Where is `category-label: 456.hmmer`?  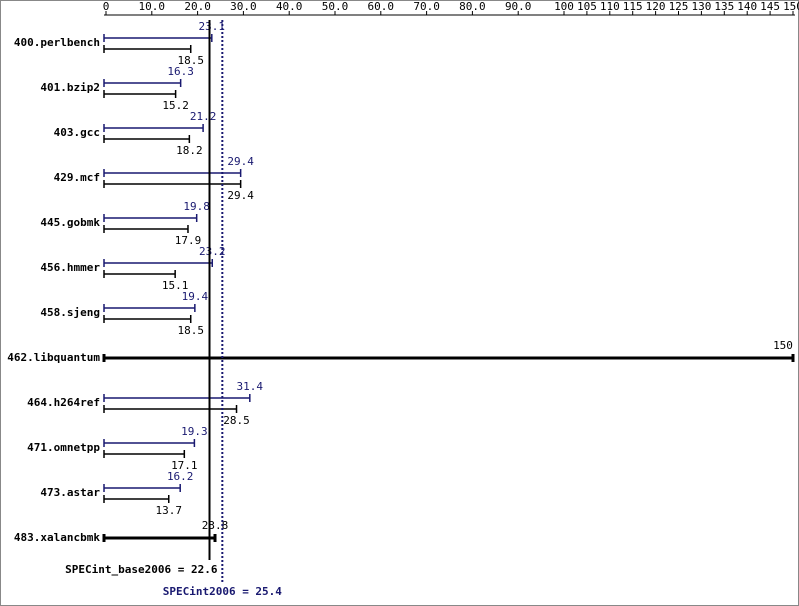
category-label: 456.hmmer is located at coordinates (70, 267).